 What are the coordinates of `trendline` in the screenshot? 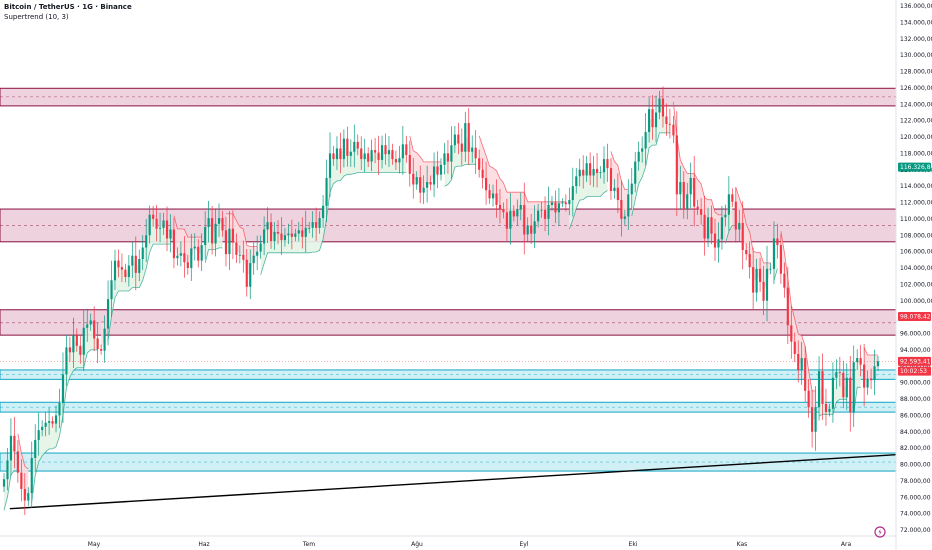 It's located at (453, 481).